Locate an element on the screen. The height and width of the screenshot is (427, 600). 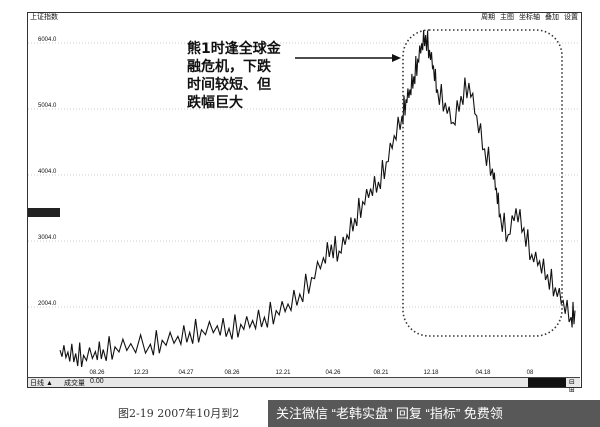
y-tick-label: 6004.0 is located at coordinates (47, 40).